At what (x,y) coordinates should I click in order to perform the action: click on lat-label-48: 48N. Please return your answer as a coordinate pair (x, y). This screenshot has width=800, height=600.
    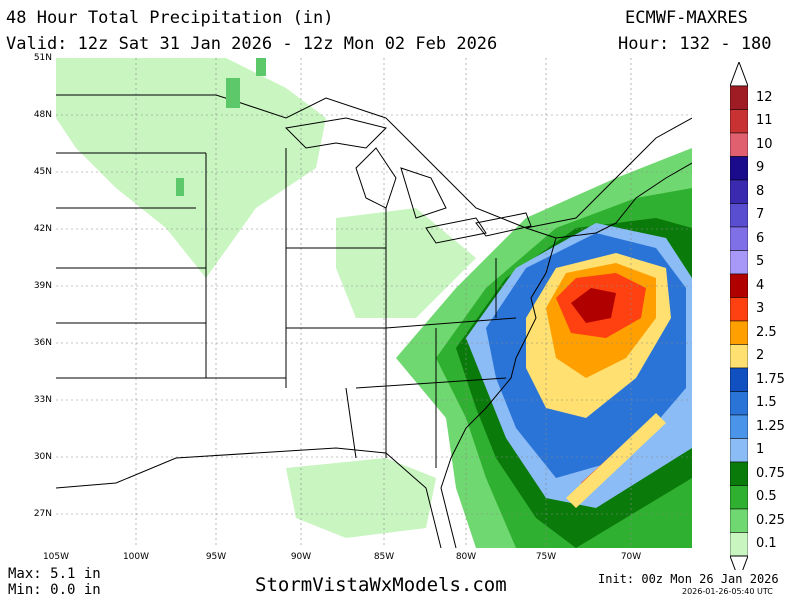
    Looking at the image, I should click on (42, 115).